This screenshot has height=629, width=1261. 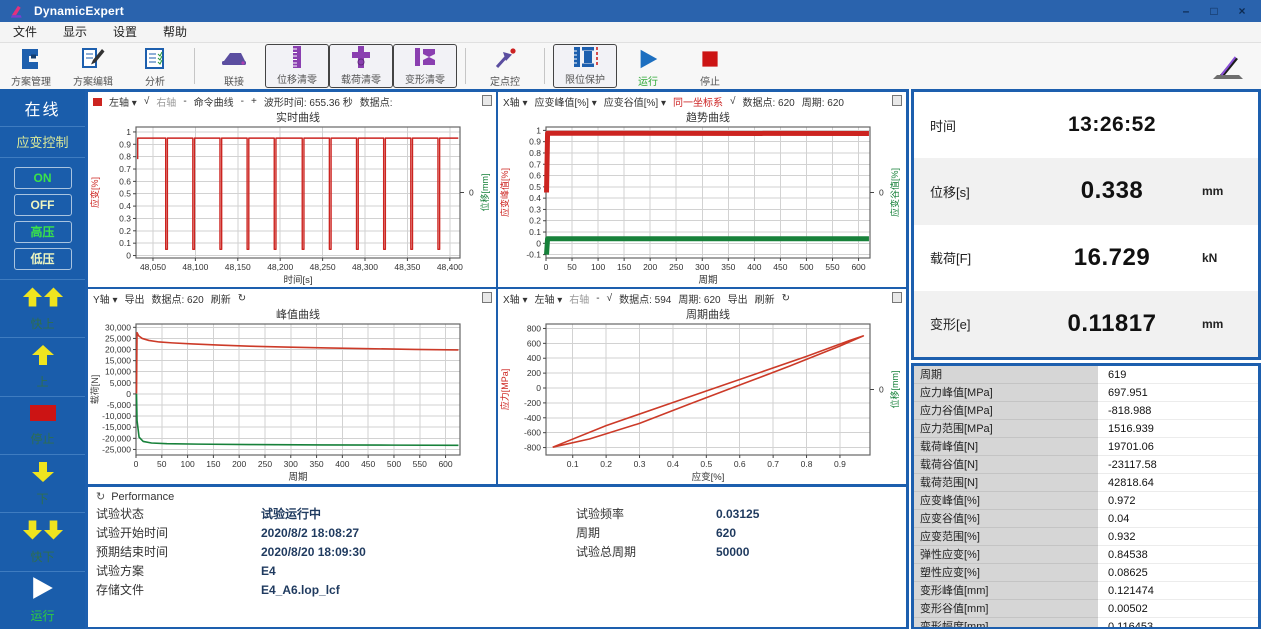 I want to click on svg-text: -600, so click(x=532, y=433).